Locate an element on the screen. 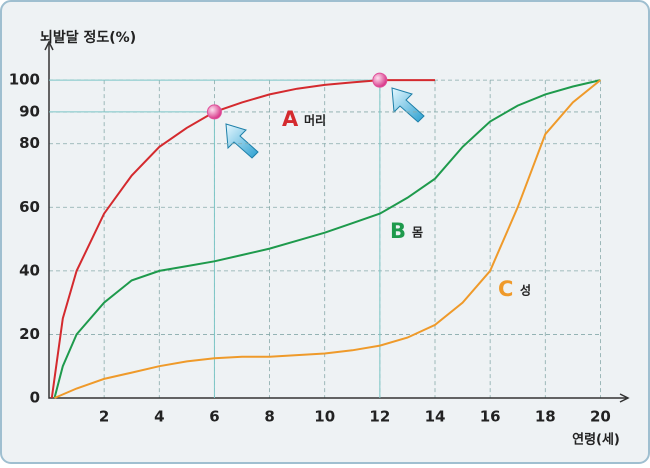 Image resolution: width=650 pixels, height=468 pixels. y-tick-label: 60 is located at coordinates (29, 207).